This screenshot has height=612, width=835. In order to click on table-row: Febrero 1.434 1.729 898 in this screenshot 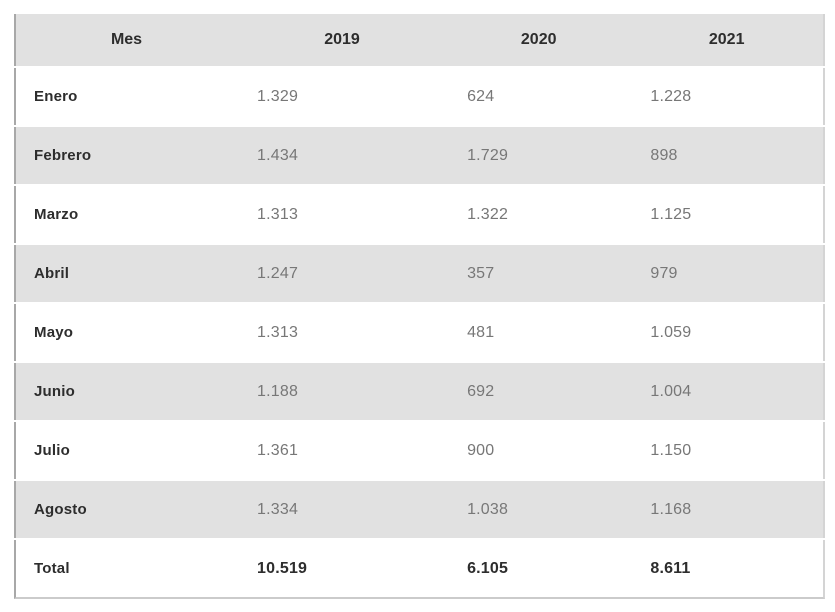, I will do `click(419, 155)`.